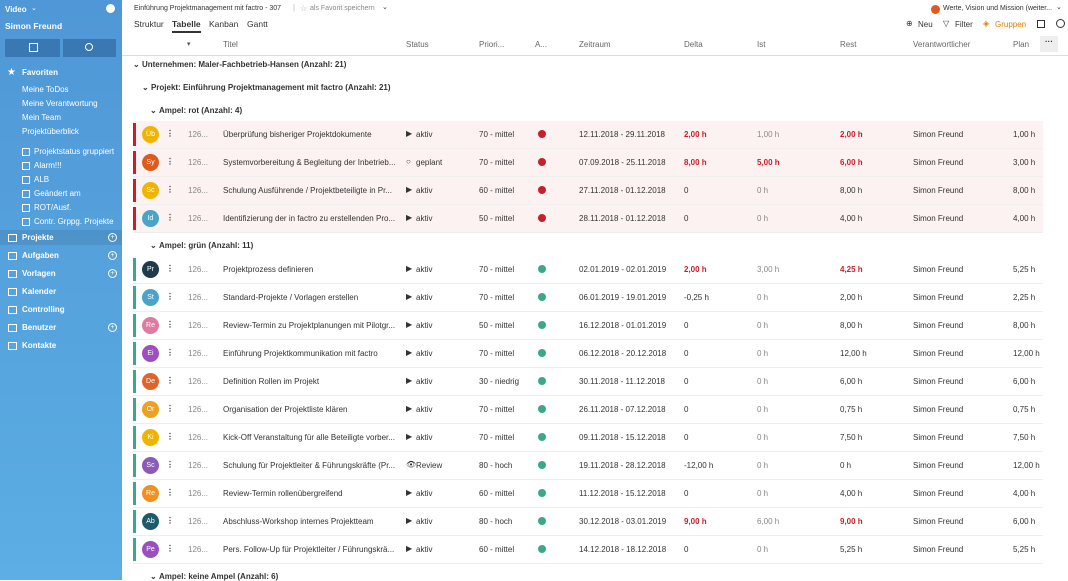  Describe the element at coordinates (285, 409) in the screenshot. I see `task-title: Organisation der Projektliste klären` at that location.